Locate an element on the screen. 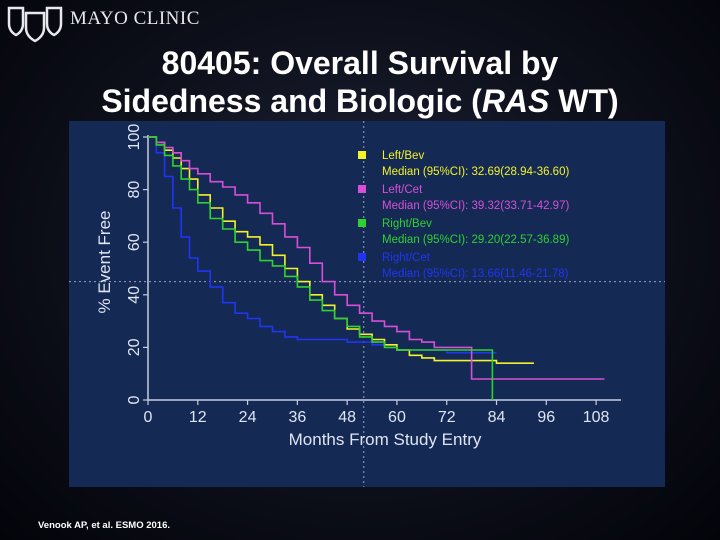  x-tick-label: 84 is located at coordinates (497, 417).